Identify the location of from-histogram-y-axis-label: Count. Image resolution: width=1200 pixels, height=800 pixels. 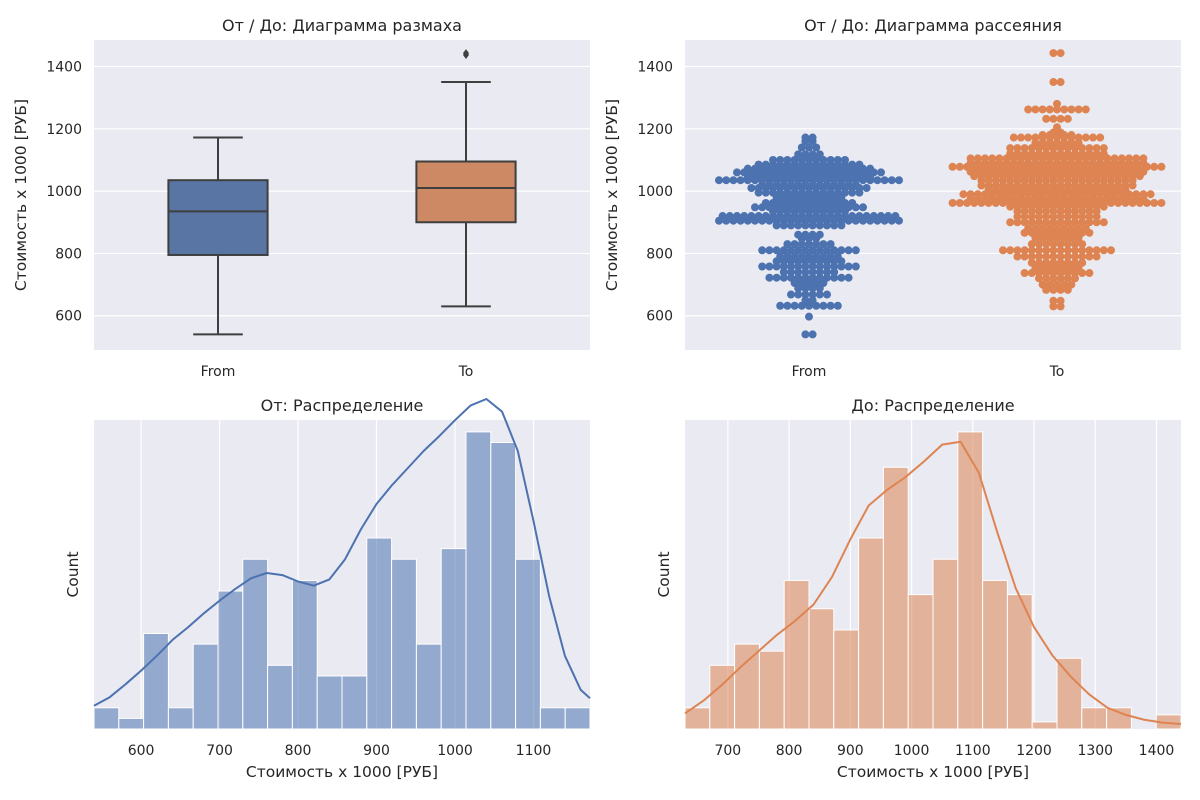
(73, 574).